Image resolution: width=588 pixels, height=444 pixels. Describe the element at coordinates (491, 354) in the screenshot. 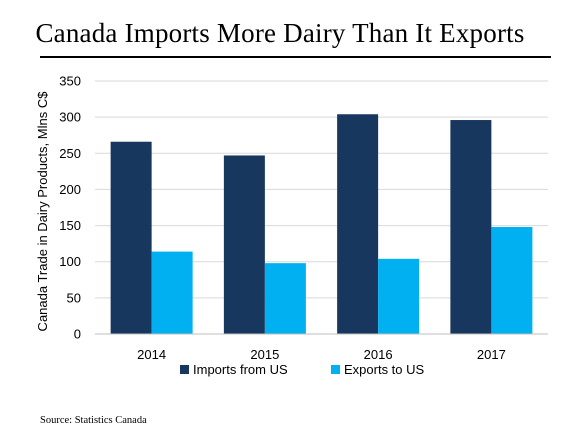

I see `x-tick-label: 2017` at that location.